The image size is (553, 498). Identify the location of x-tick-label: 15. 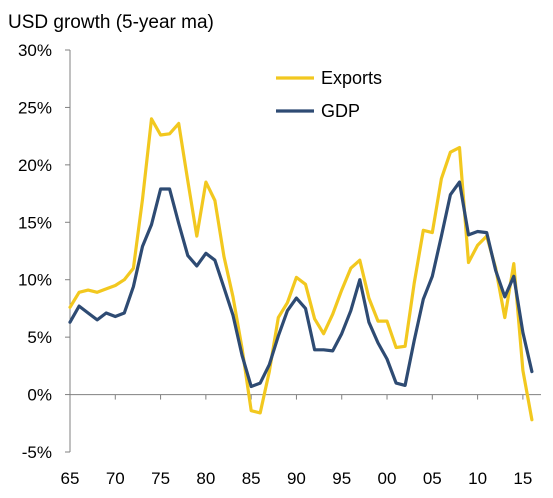
(522, 478).